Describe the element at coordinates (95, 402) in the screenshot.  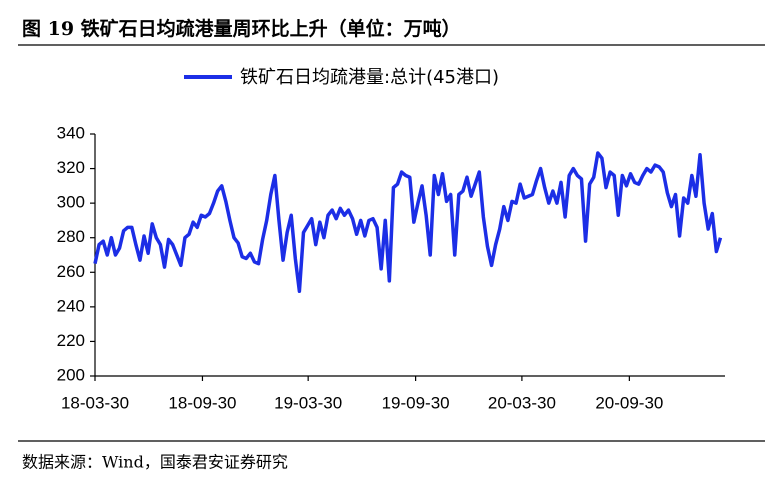
I see `x-tick-label: 18-03-30` at that location.